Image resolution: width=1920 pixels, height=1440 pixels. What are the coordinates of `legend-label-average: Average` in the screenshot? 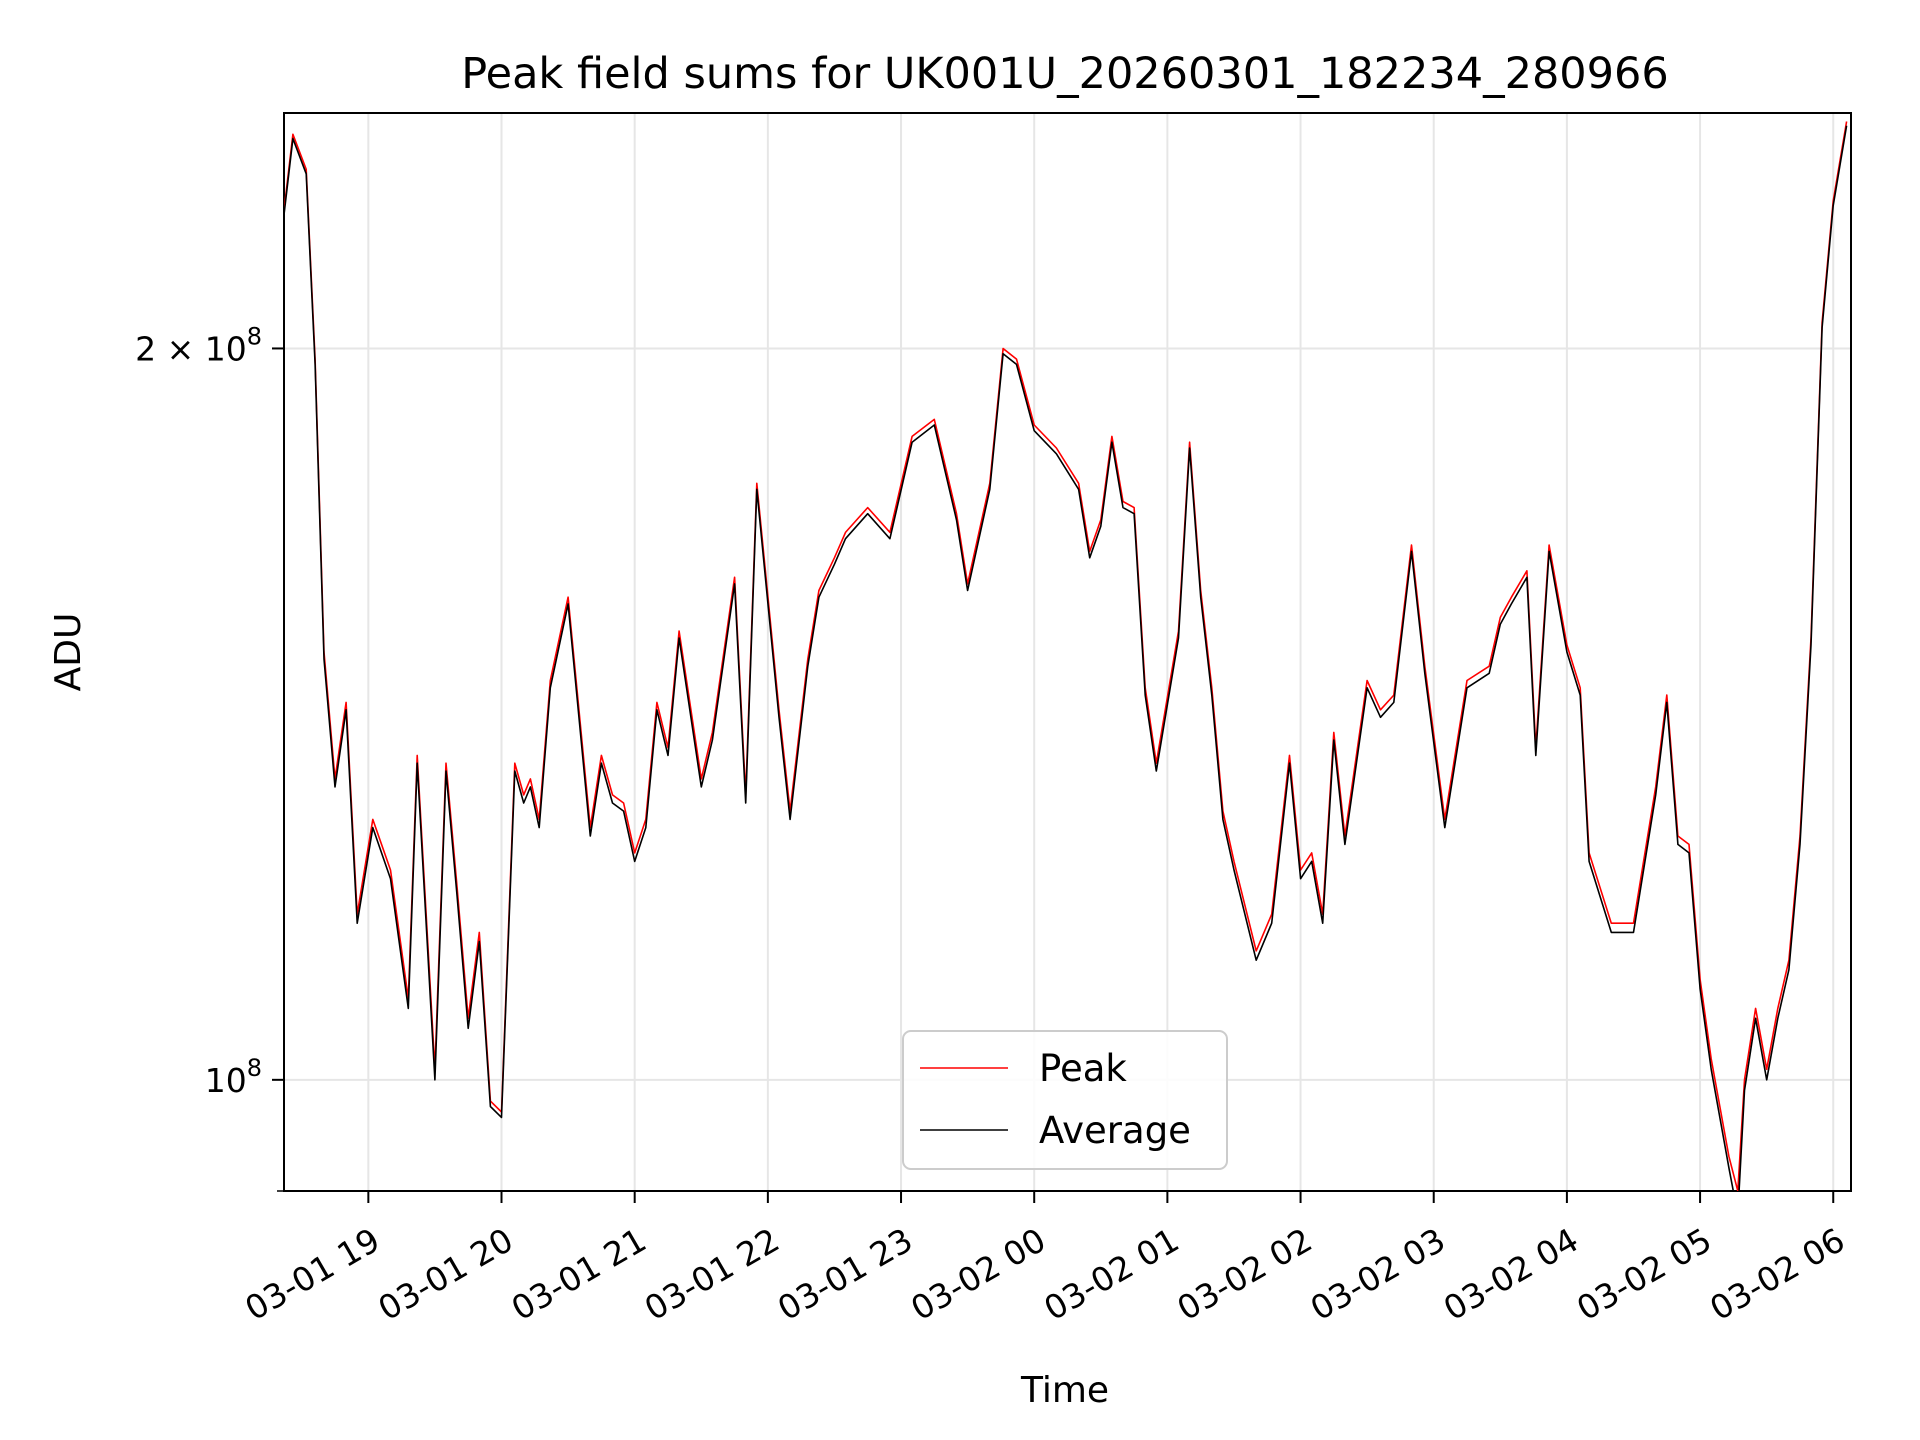 It's located at (1115, 1130).